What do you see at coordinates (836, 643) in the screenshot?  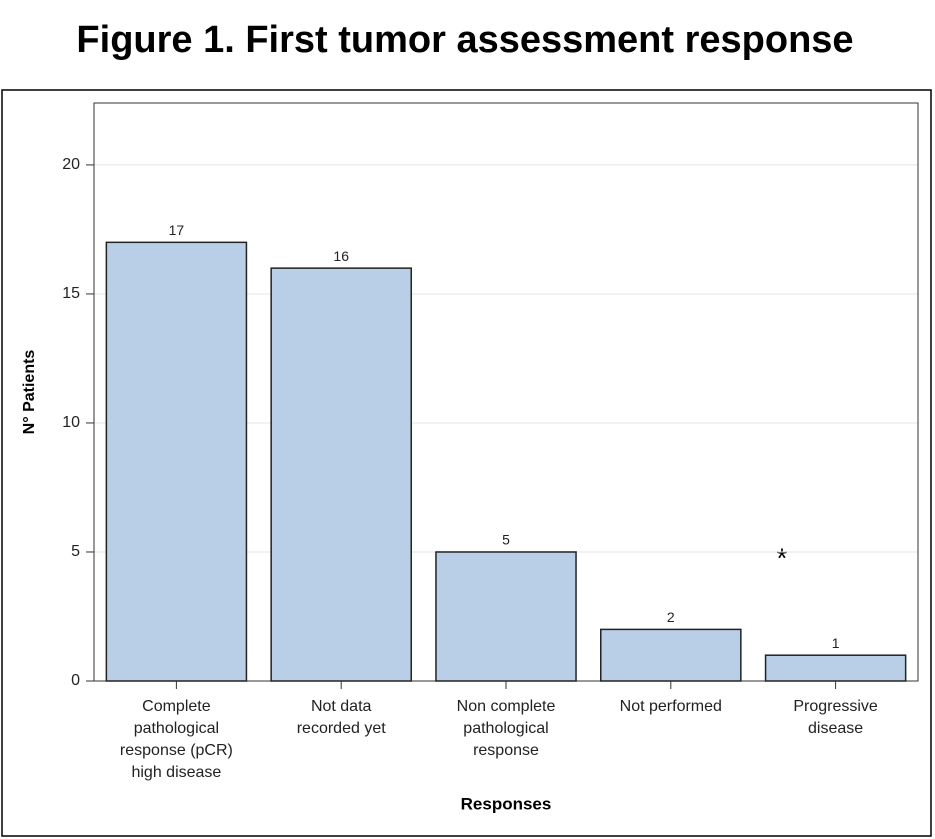 I see `data-label: 1` at bounding box center [836, 643].